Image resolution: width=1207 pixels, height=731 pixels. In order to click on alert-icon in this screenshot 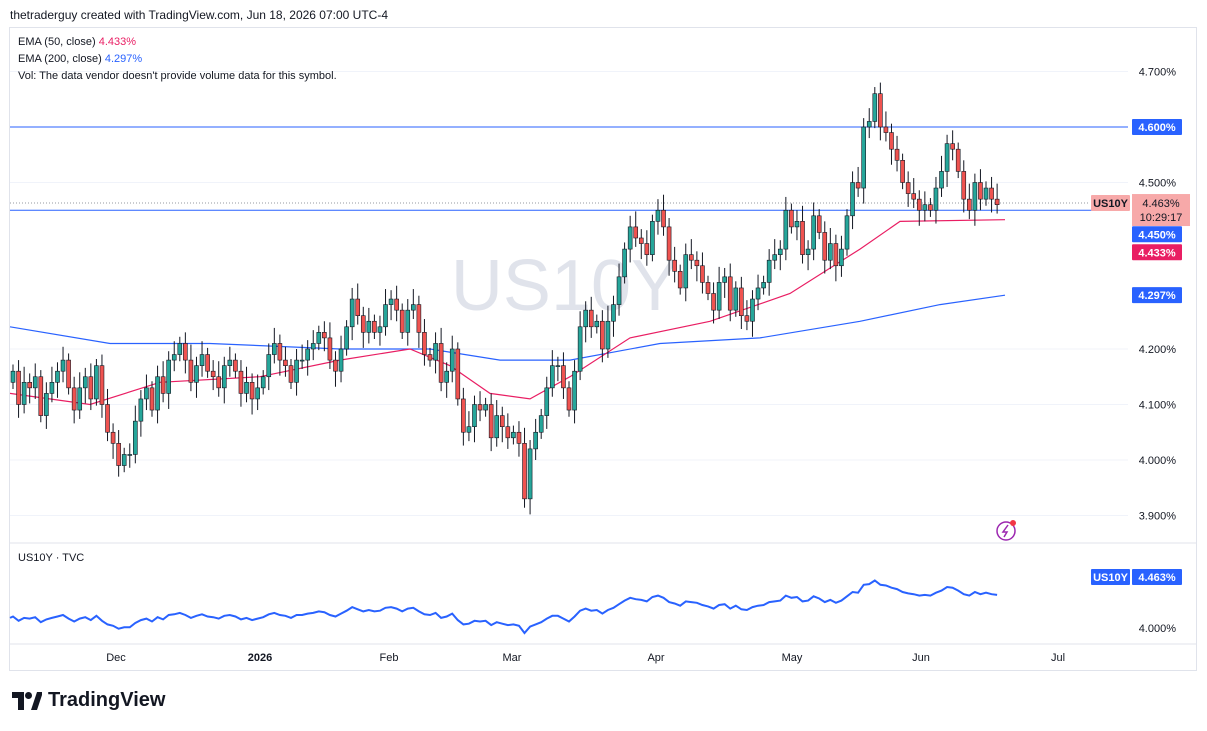, I will do `click(1006, 530)`.